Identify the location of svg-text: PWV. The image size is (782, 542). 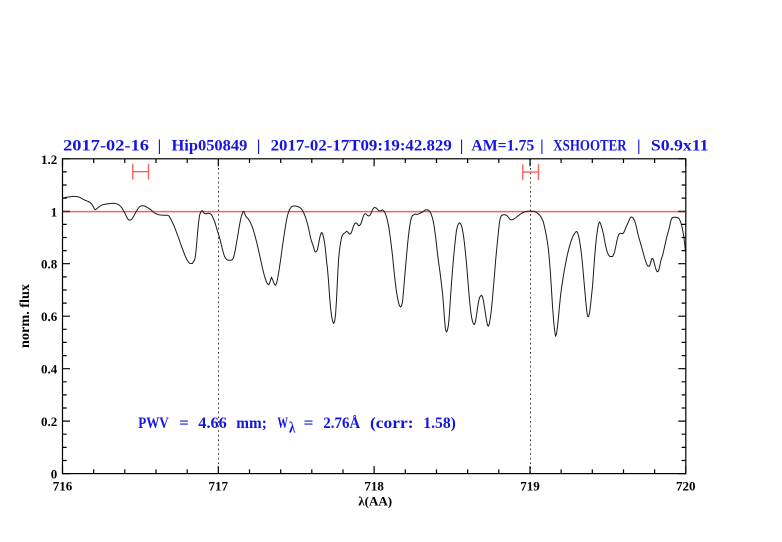
(153, 423).